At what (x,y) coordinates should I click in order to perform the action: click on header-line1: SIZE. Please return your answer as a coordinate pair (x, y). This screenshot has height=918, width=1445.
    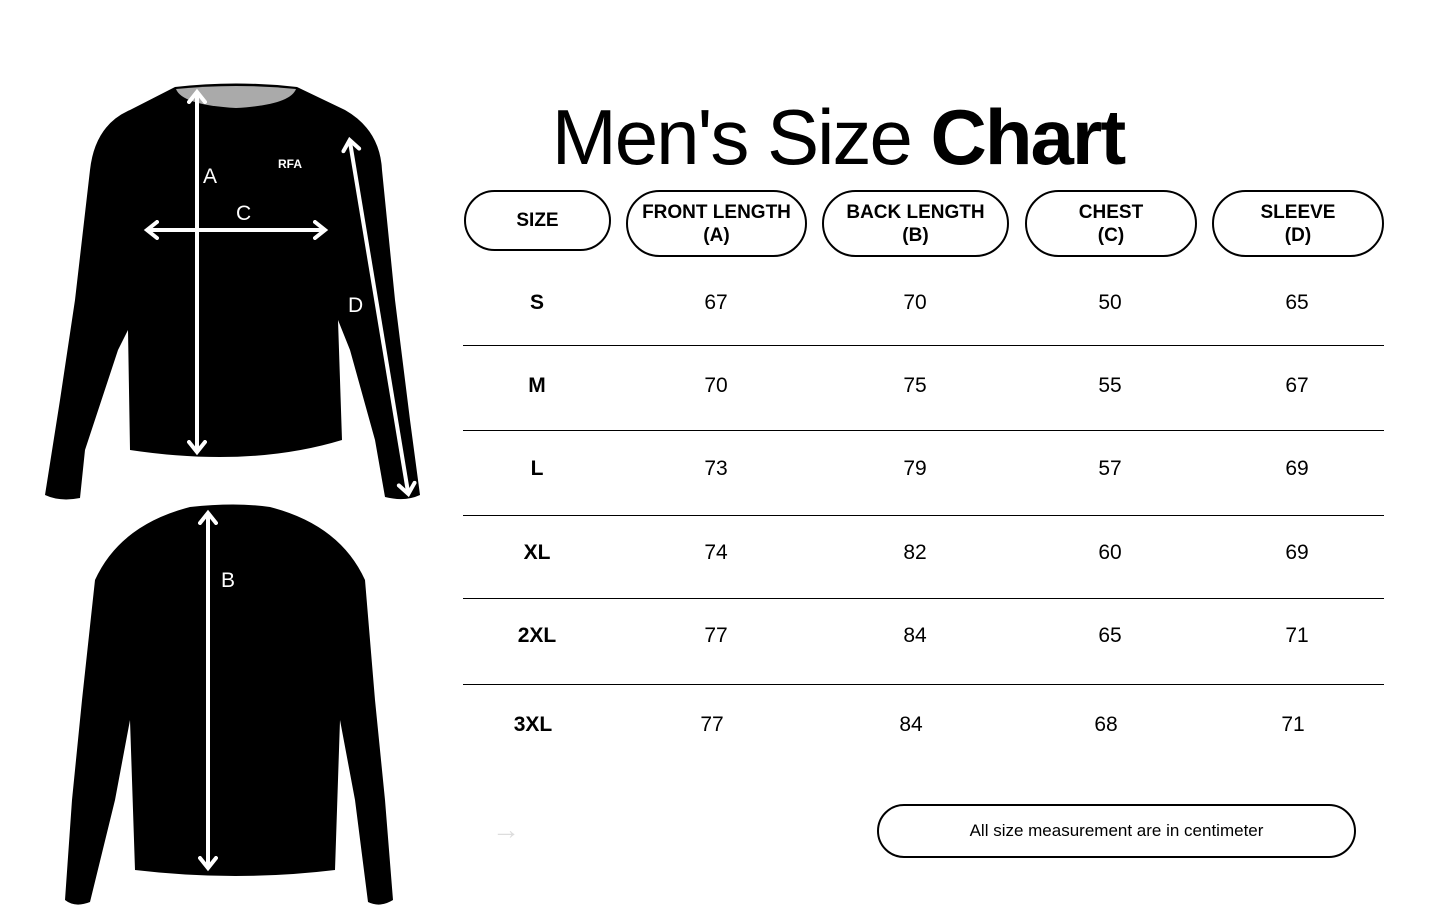
    Looking at the image, I should click on (537, 220).